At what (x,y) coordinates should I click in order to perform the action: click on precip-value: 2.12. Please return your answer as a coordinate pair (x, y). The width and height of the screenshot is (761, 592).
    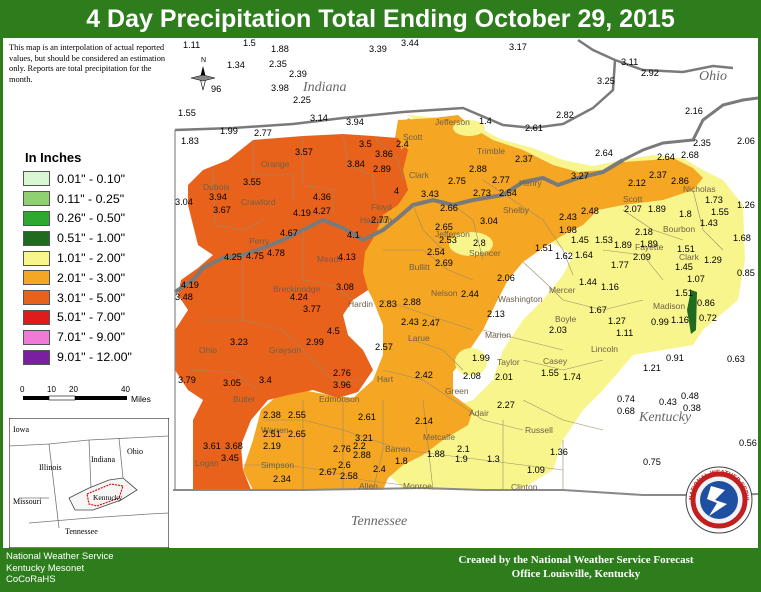
    Looking at the image, I should click on (637, 183).